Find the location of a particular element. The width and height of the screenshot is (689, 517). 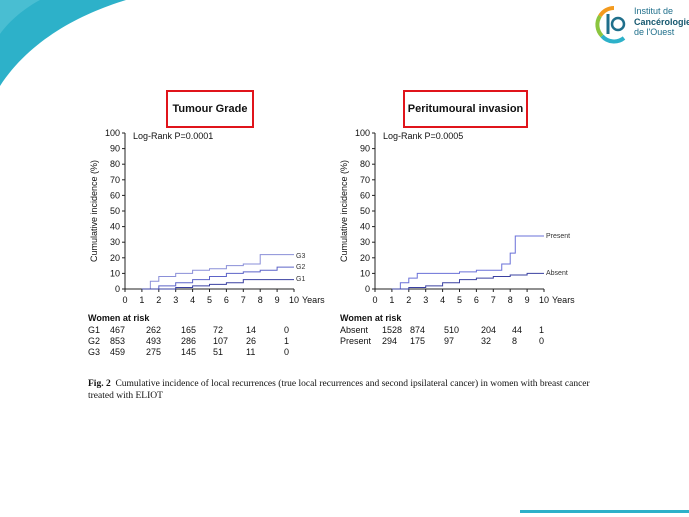

series-line-g2 is located at coordinates (217, 278).